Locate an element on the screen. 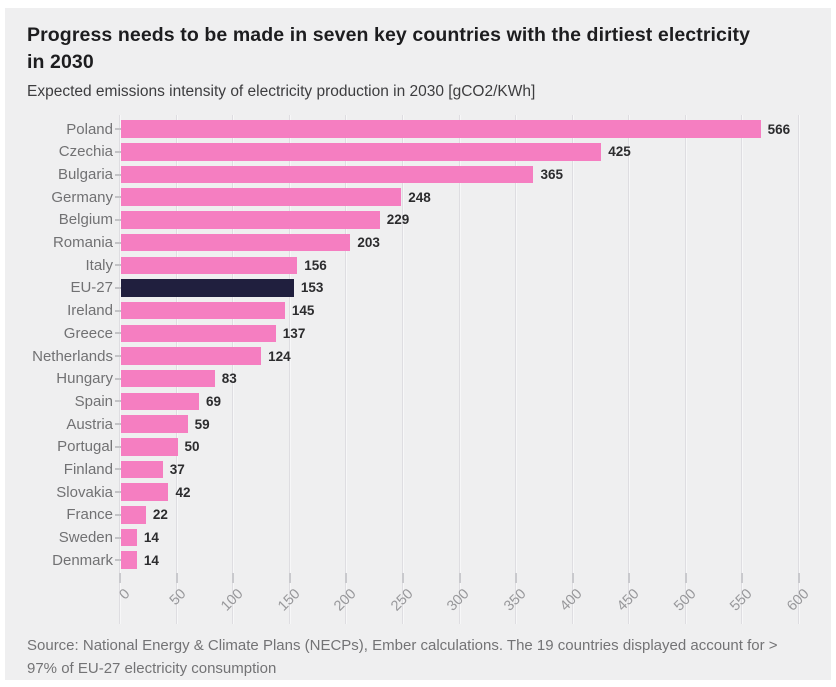 The width and height of the screenshot is (836, 687). bar-row: Poland 566 is located at coordinates (416, 129).